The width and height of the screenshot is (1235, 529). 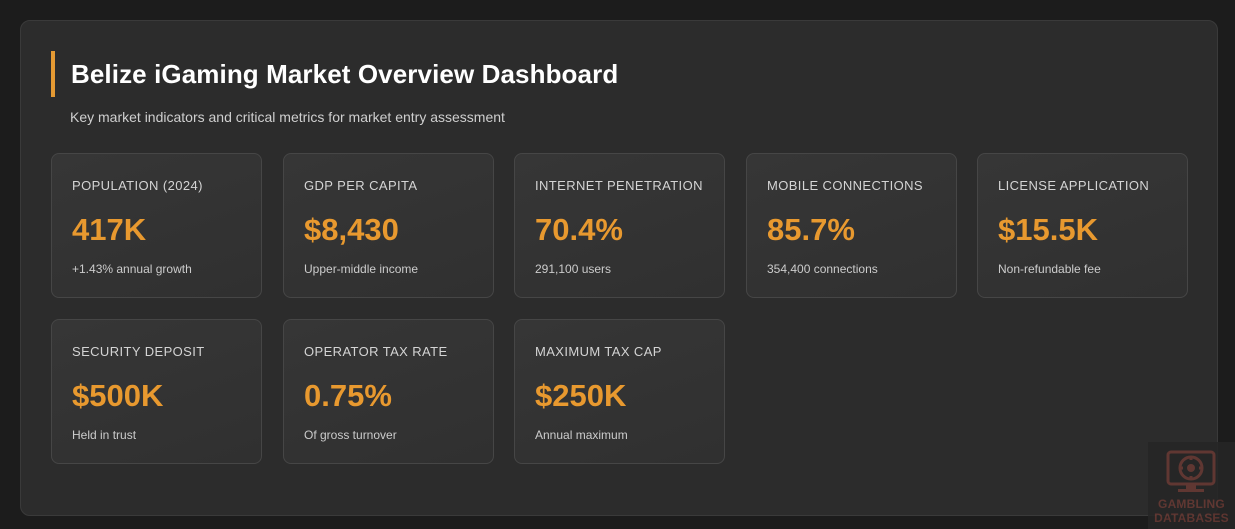 I want to click on metric-label: GDP PER CAPITA, so click(x=361, y=185).